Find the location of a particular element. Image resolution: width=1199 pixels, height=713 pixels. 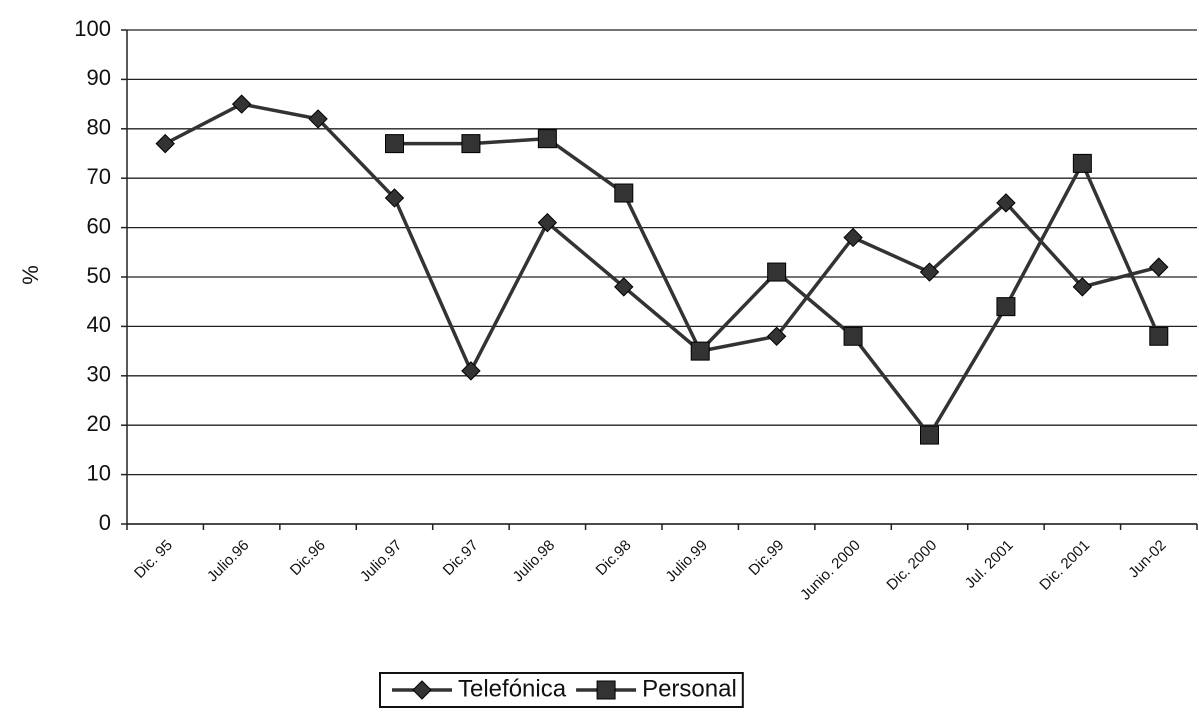

y-tick-label: 70 is located at coordinates (99, 176).